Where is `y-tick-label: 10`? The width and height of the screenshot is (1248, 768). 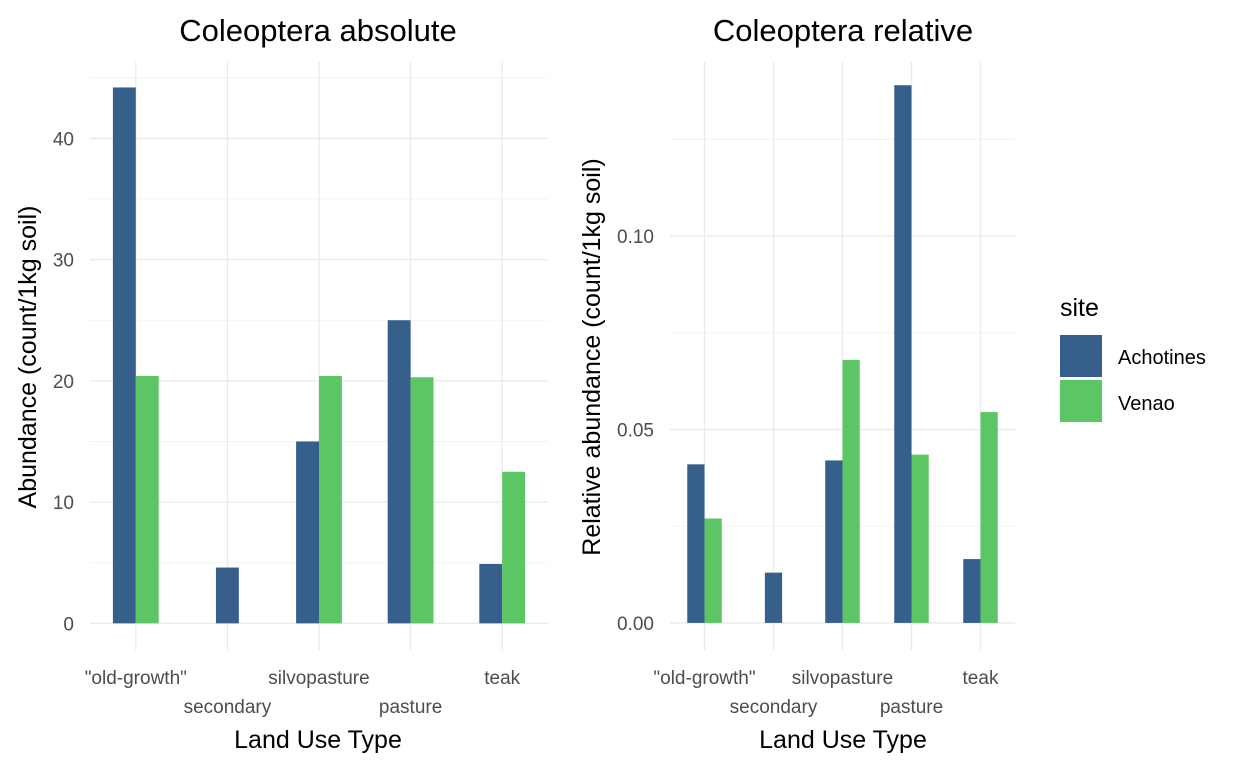
y-tick-label: 10 is located at coordinates (63, 503).